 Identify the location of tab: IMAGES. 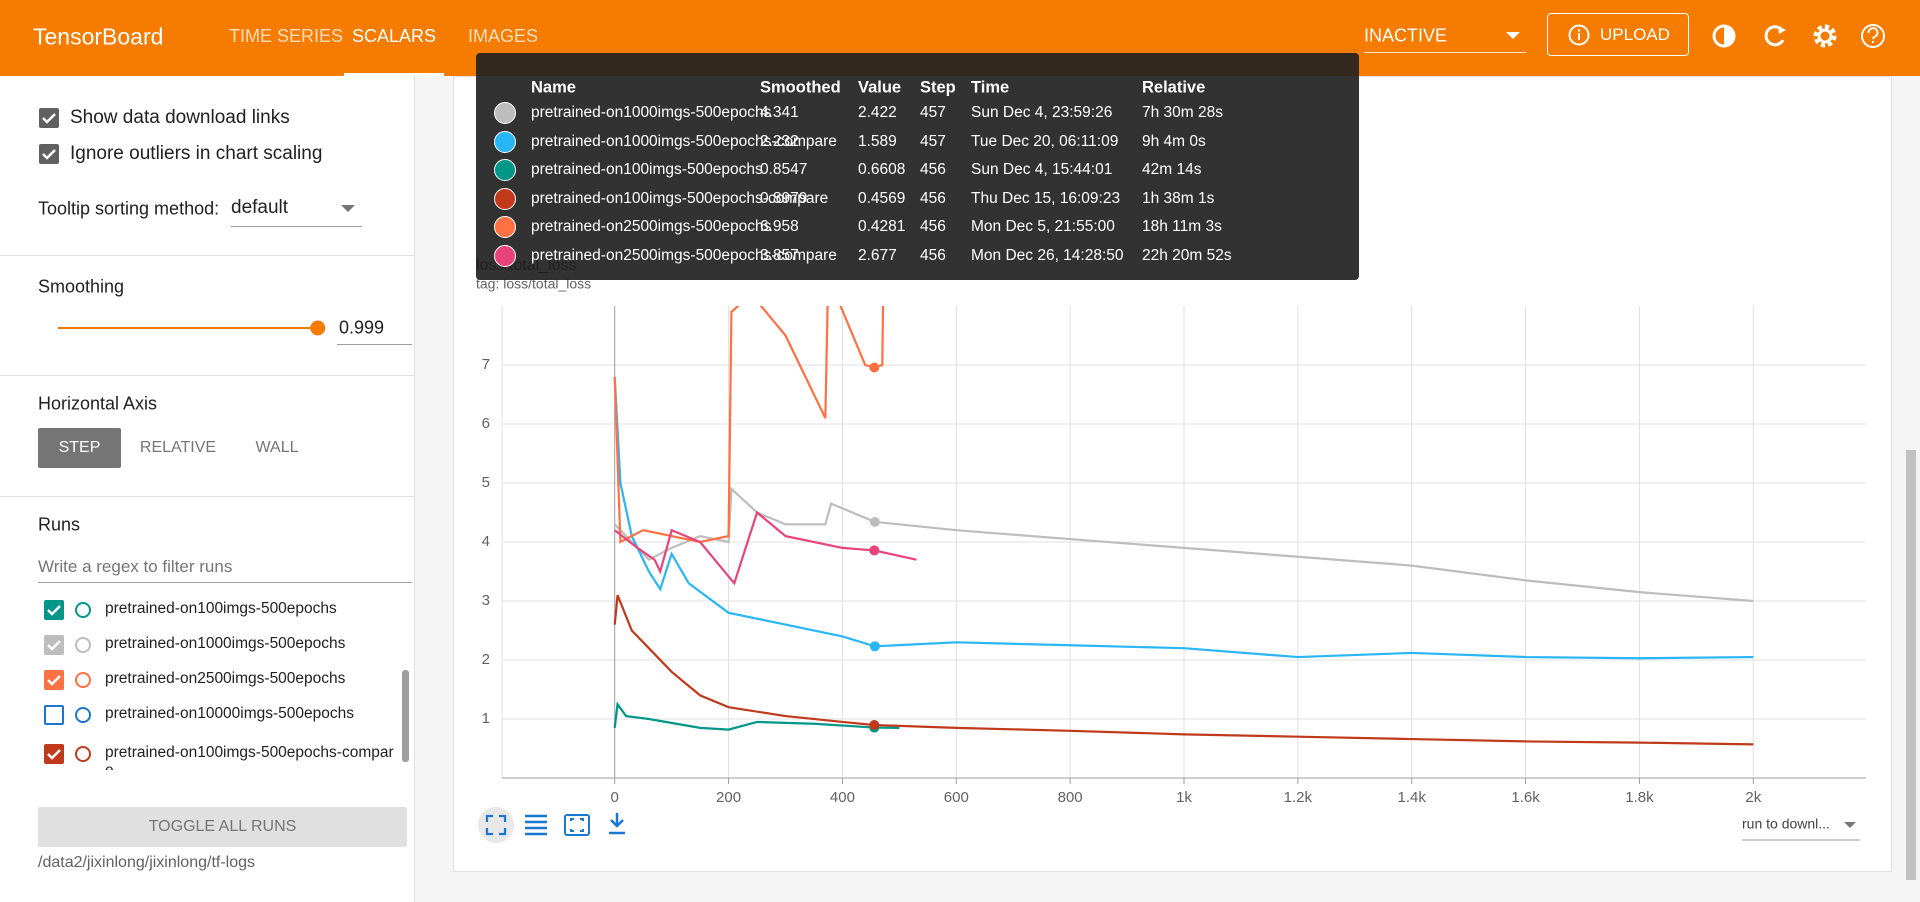
(503, 36).